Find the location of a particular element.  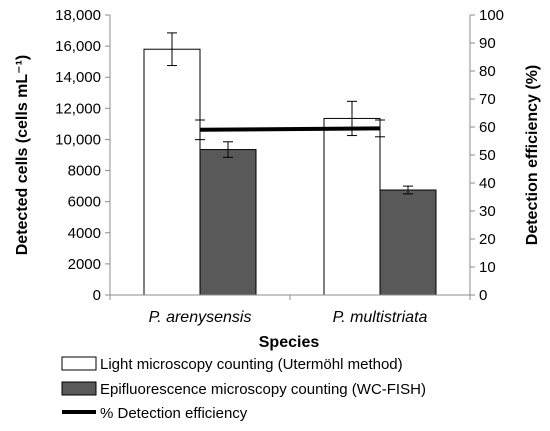

y2-tick-label: 70 is located at coordinates (487, 99).